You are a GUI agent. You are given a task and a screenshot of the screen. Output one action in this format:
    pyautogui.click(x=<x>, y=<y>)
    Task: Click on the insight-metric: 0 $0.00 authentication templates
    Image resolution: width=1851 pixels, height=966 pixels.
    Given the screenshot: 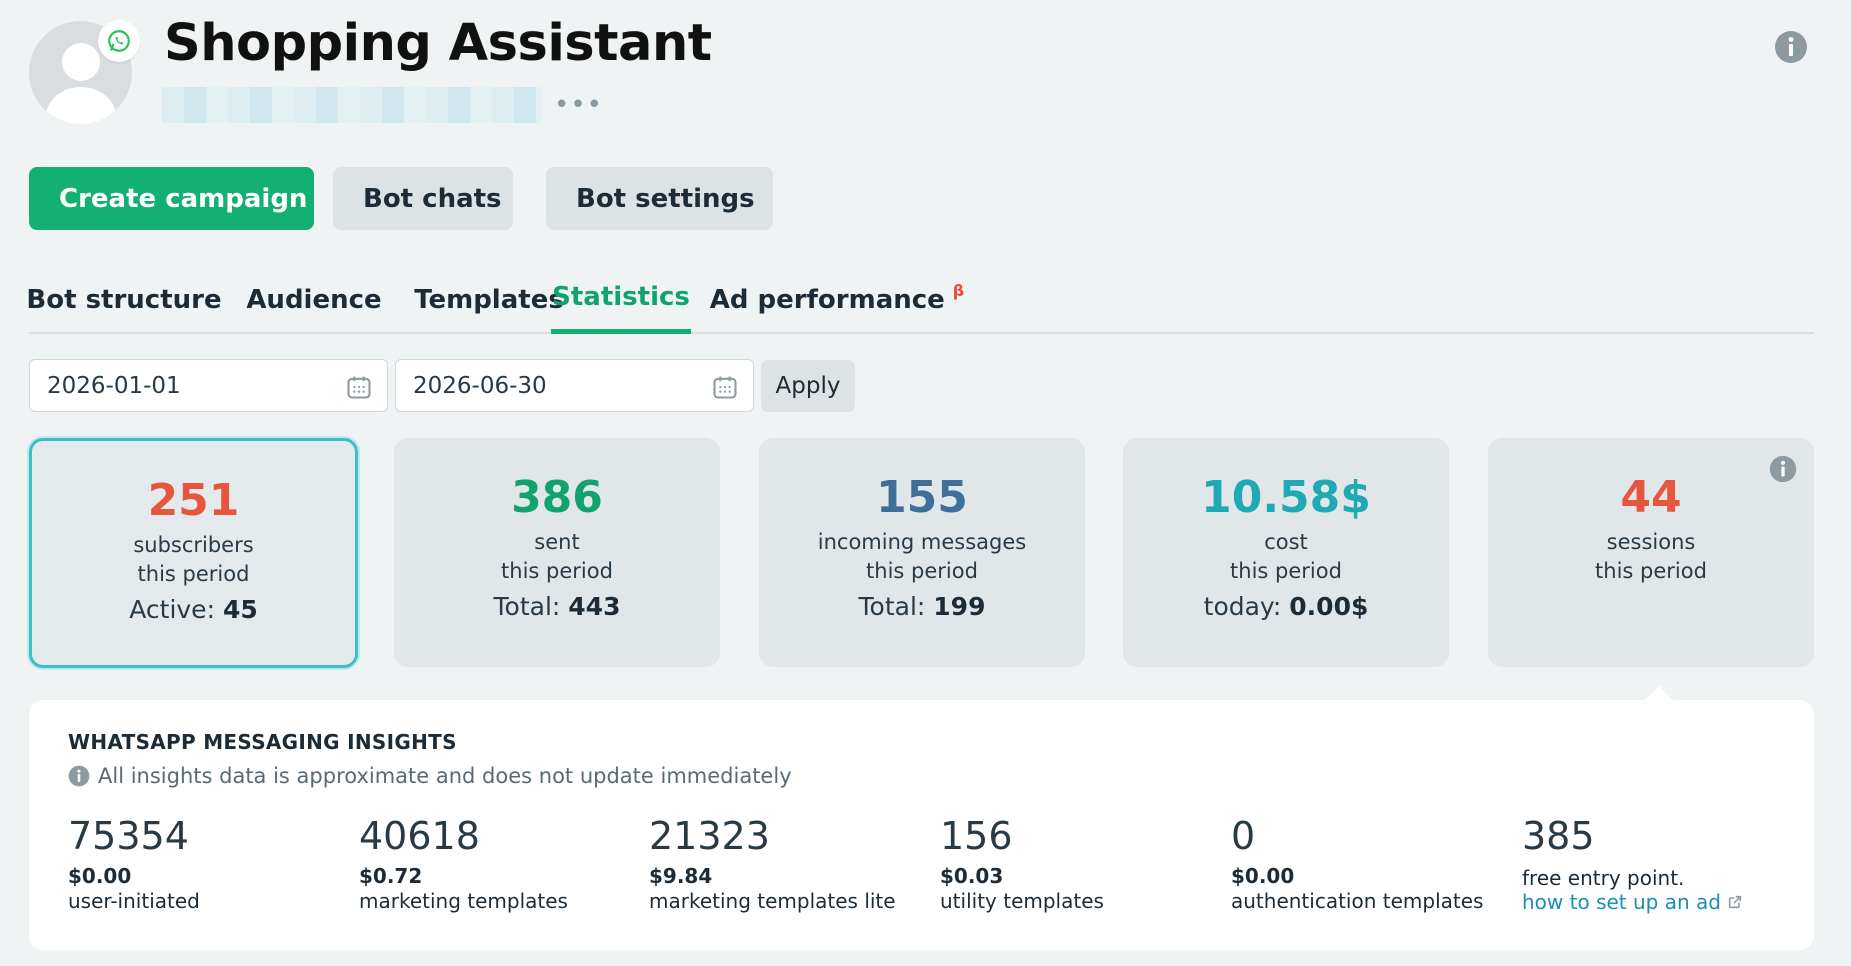 What is the action you would take?
    pyautogui.click(x=1376, y=863)
    